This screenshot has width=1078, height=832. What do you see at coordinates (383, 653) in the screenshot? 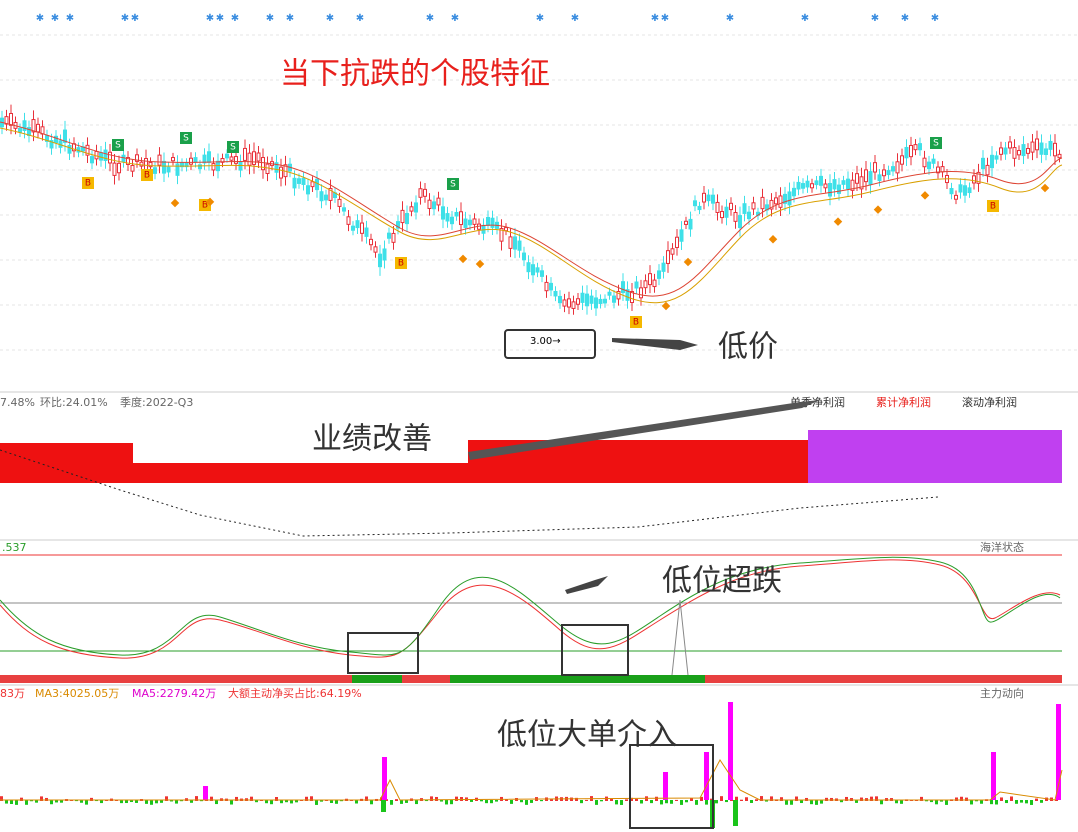
I see `highlight-box` at bounding box center [383, 653].